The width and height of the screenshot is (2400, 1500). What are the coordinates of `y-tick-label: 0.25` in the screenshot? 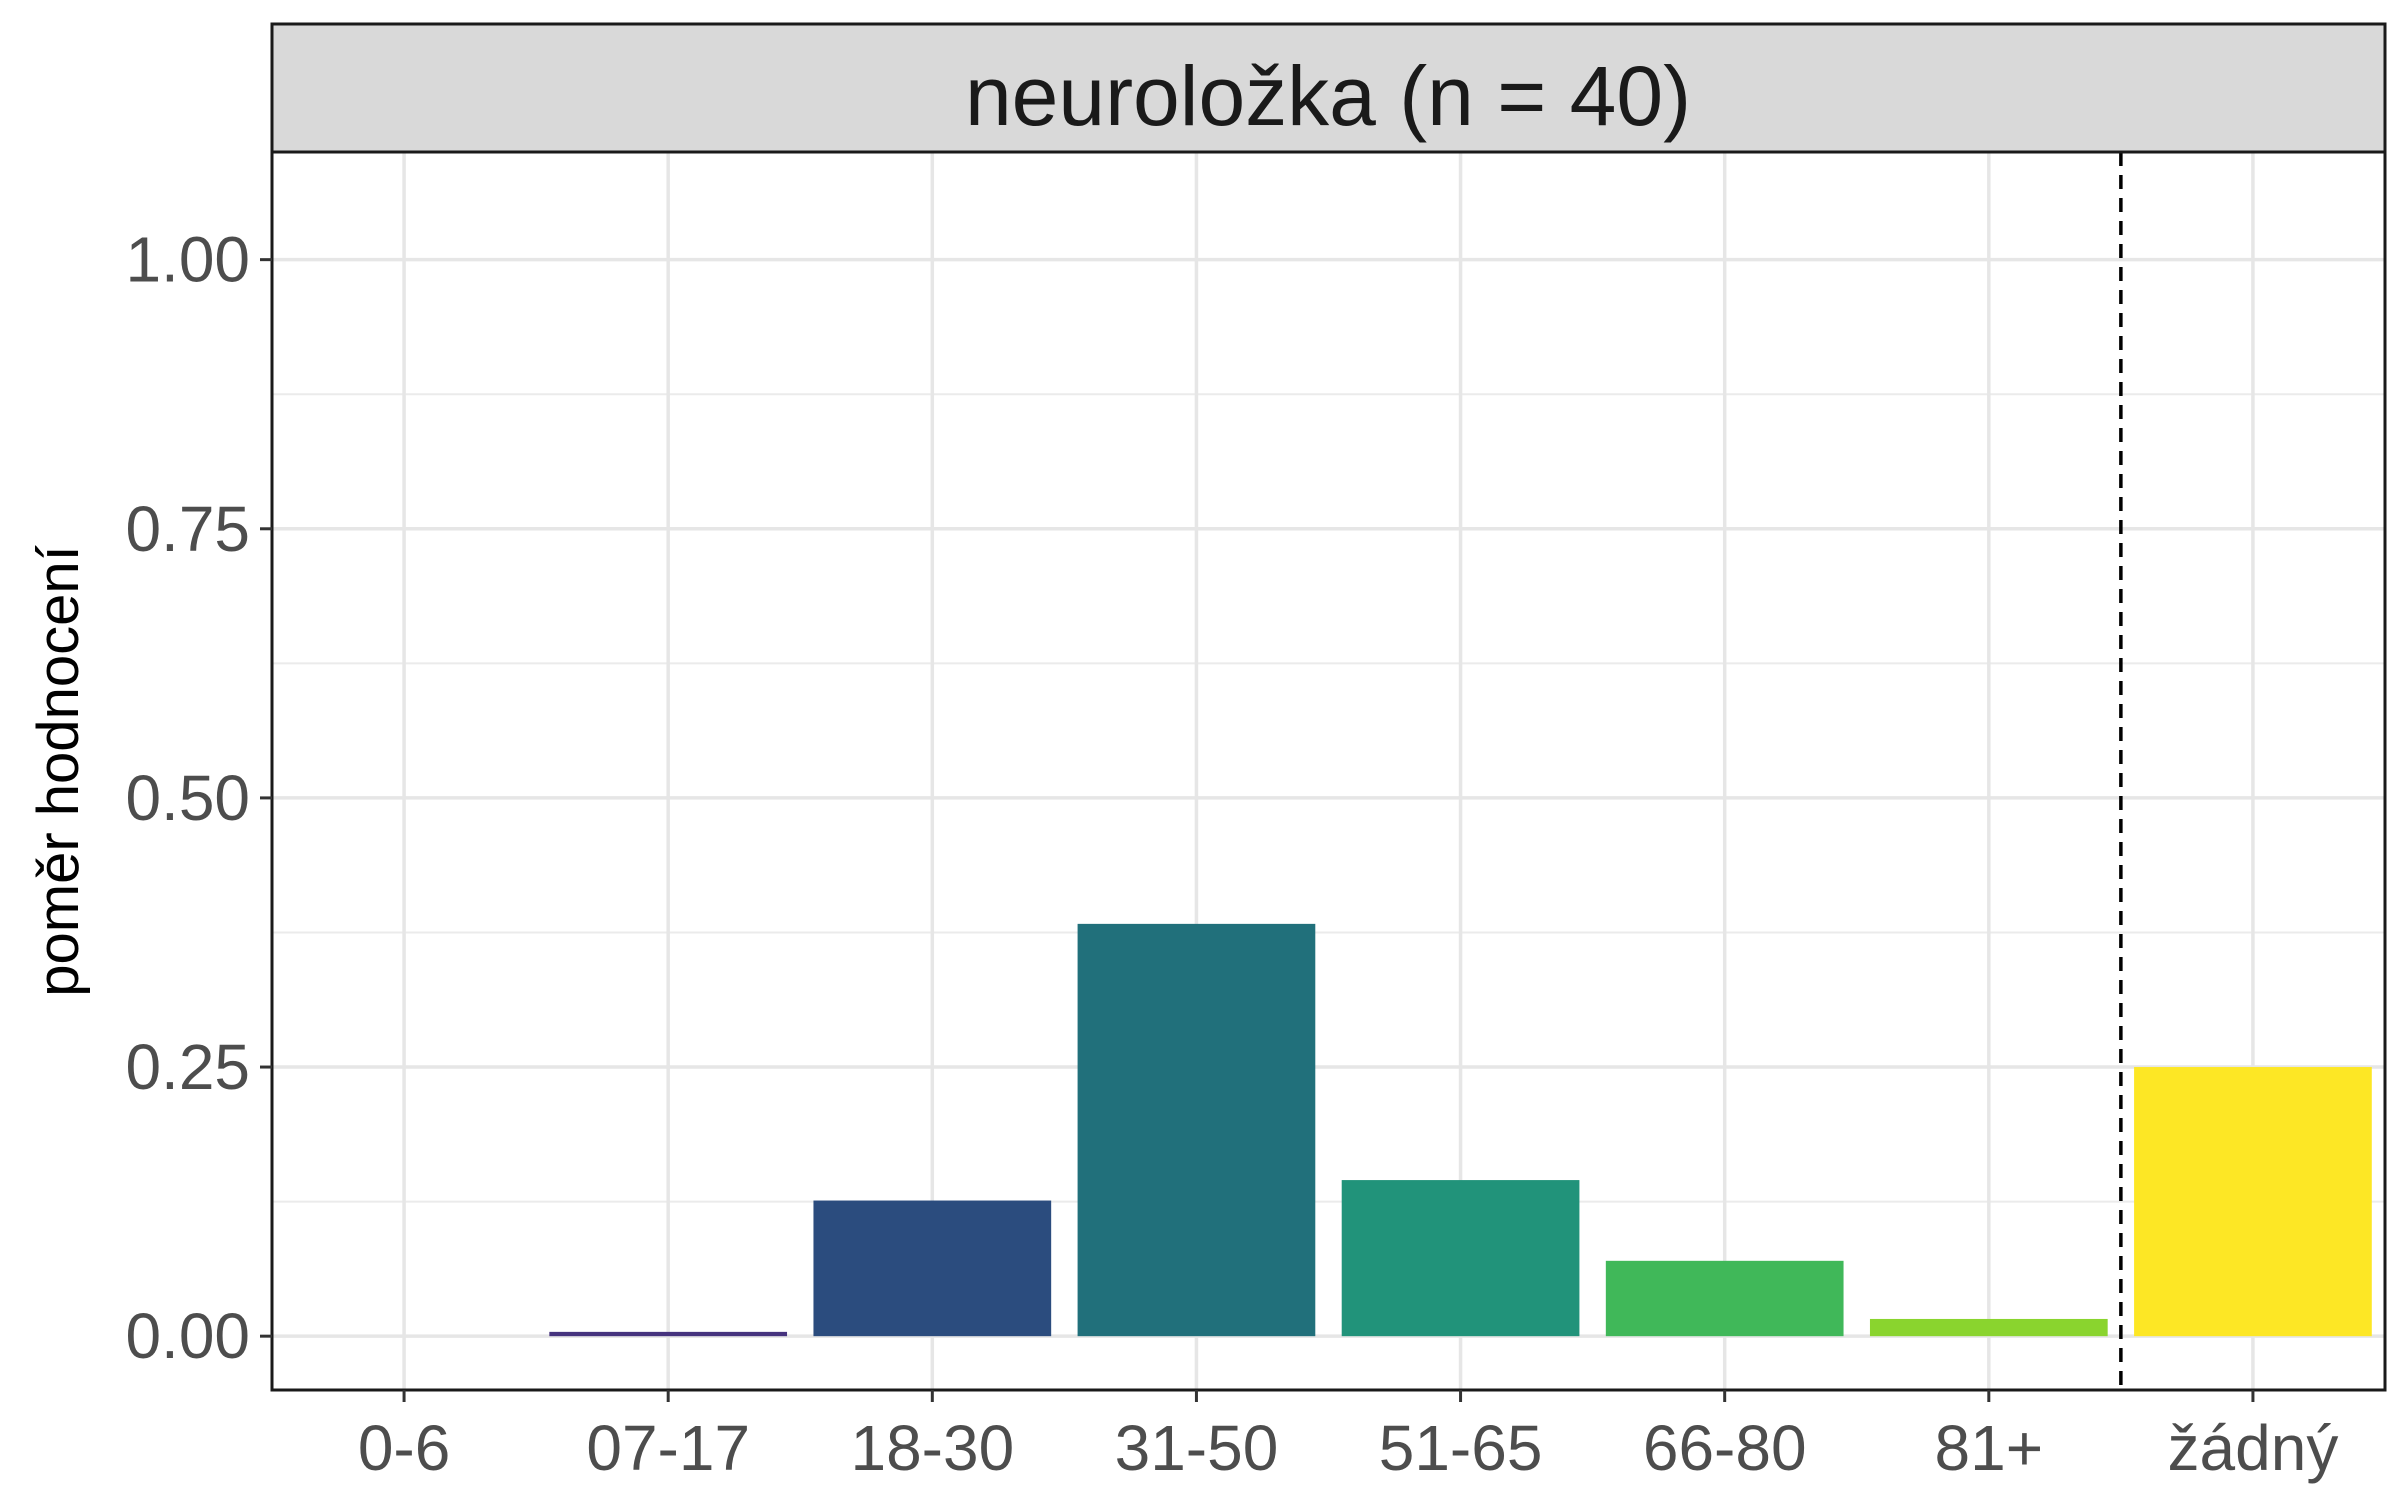 It's located at (187, 1067).